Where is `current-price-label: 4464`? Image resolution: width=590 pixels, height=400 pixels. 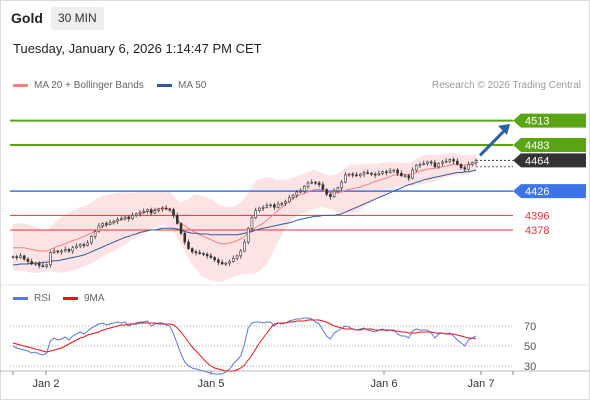
current-price-label: 4464 is located at coordinates (537, 161).